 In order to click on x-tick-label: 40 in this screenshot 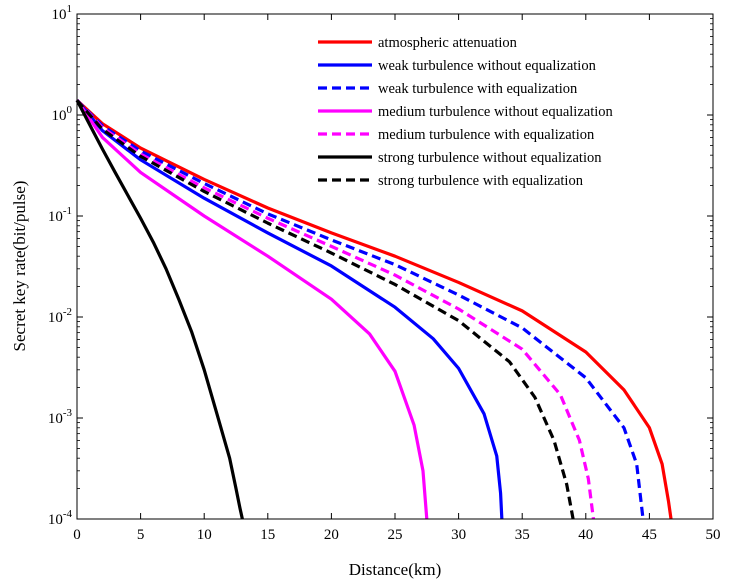, I will do `click(585, 535)`.